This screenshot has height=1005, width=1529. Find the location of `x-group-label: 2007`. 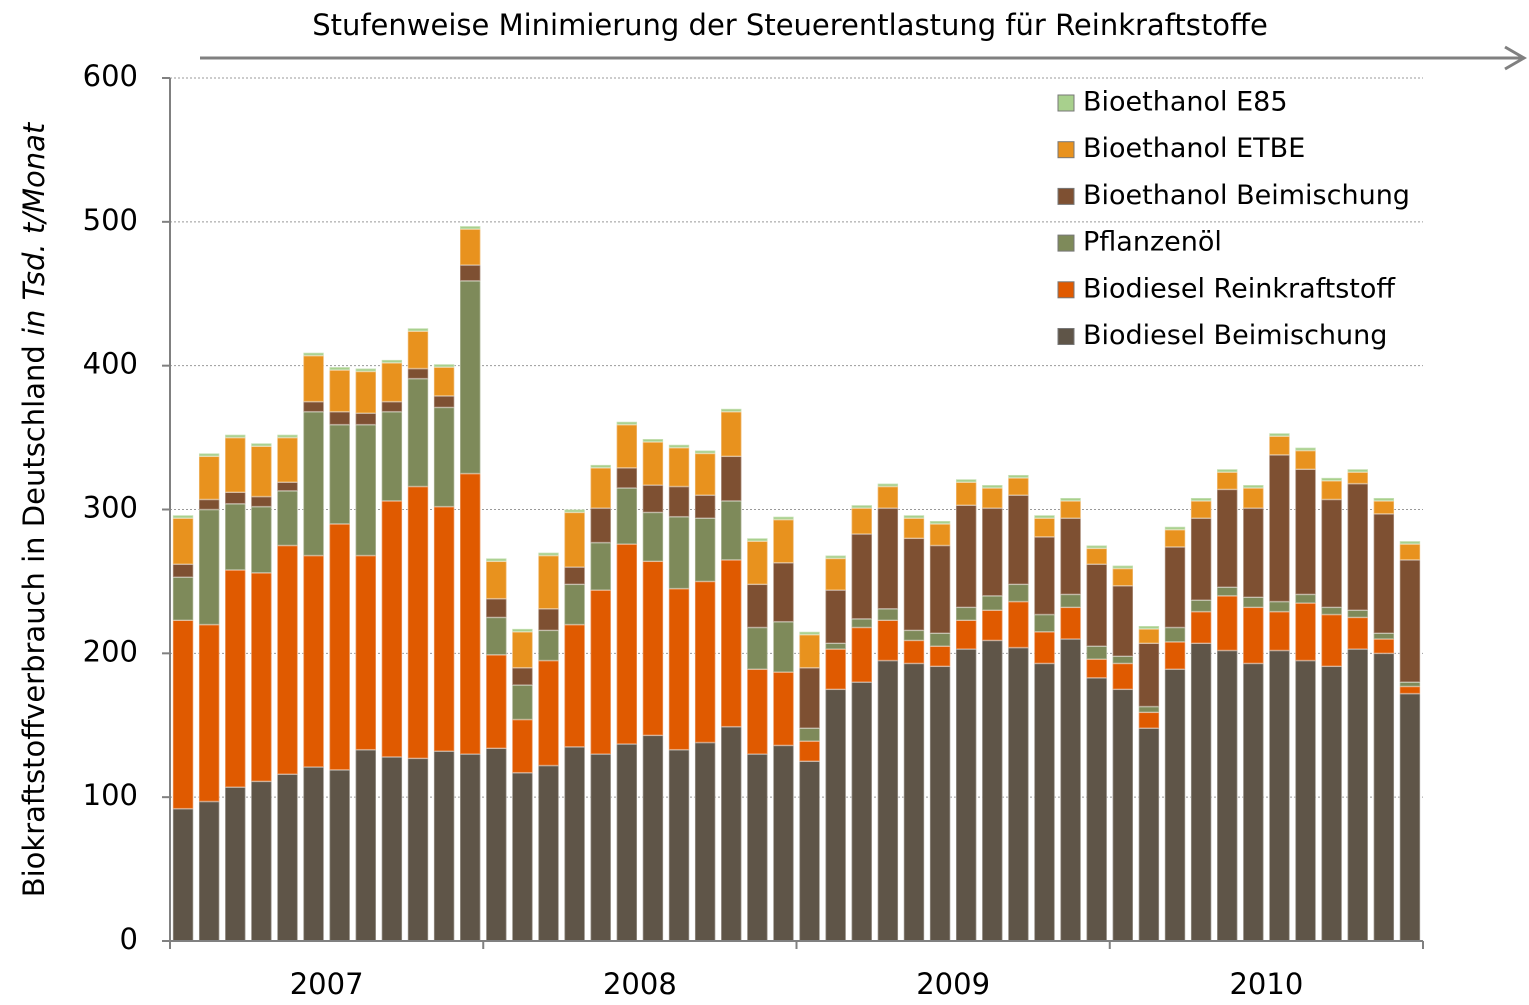

x-group-label: 2007 is located at coordinates (327, 984).